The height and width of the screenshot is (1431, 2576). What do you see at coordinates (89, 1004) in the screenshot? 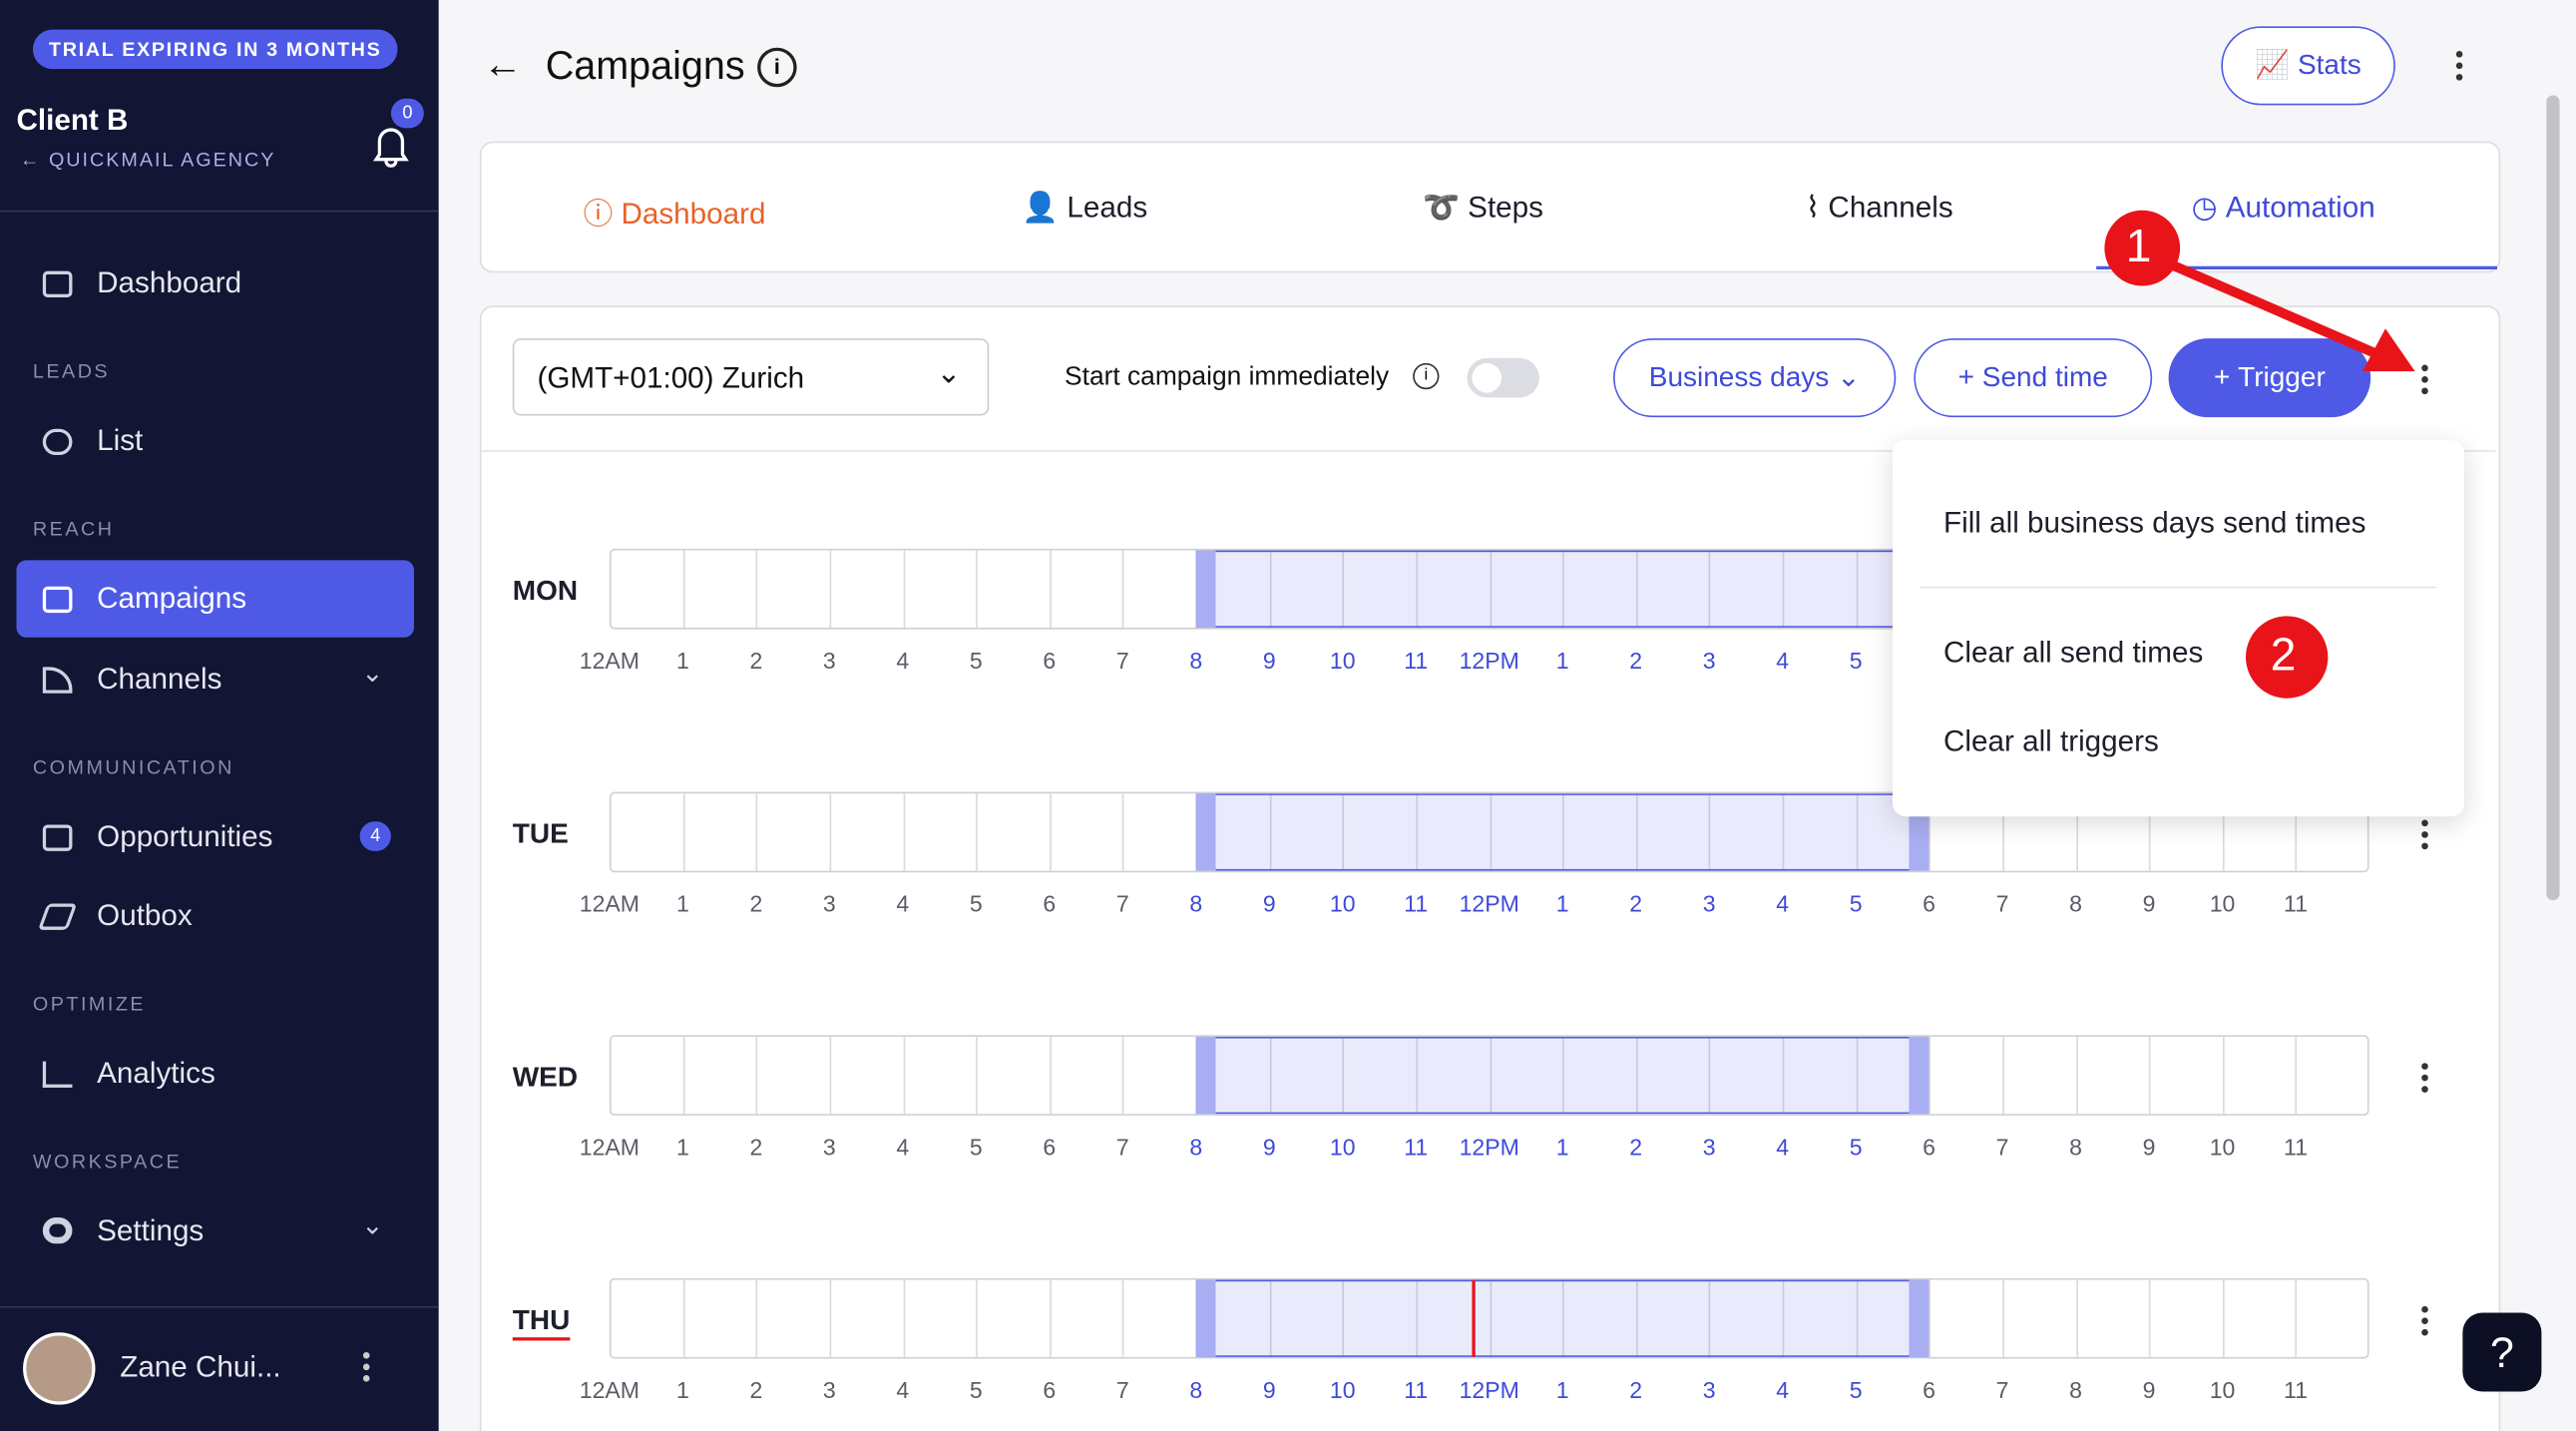
I see `section-title: OPTIMIZE` at bounding box center [89, 1004].